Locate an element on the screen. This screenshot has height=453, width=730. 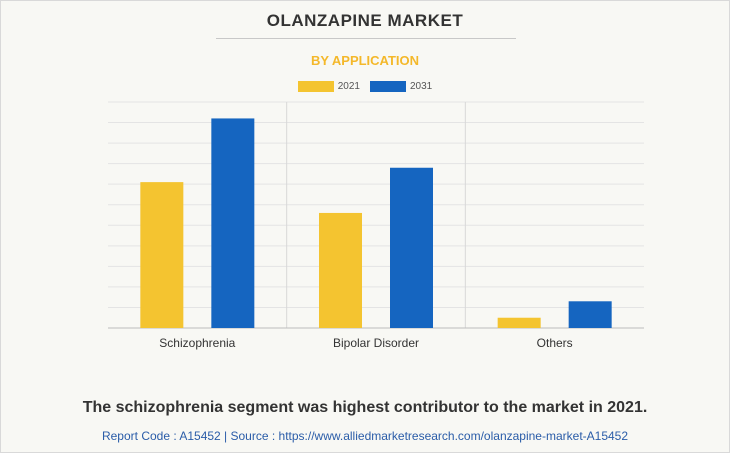
legend-label-2021: 2021 is located at coordinates (348, 86).